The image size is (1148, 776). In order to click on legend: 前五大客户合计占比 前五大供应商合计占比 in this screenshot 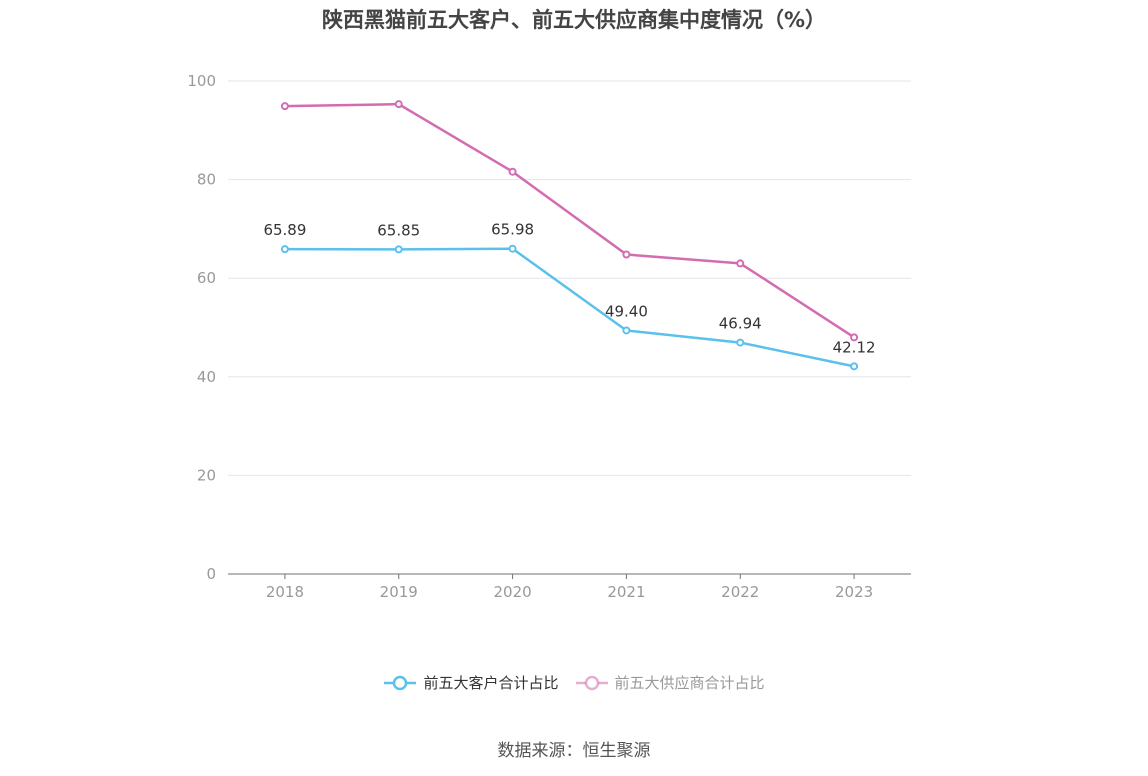, I will do `click(574, 682)`.